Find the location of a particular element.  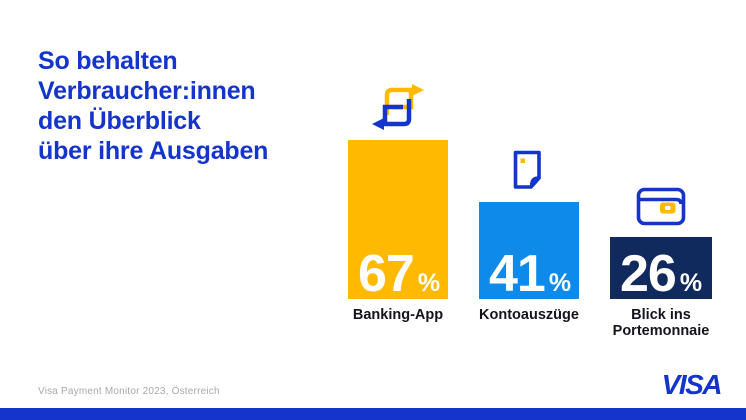

title-line: Verbraucher:innen is located at coordinates (147, 91).